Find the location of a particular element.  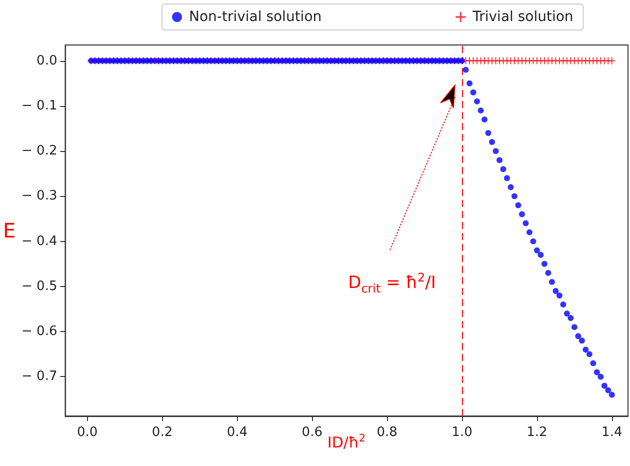

legend-label: Non-trivial solution is located at coordinates (255, 17).